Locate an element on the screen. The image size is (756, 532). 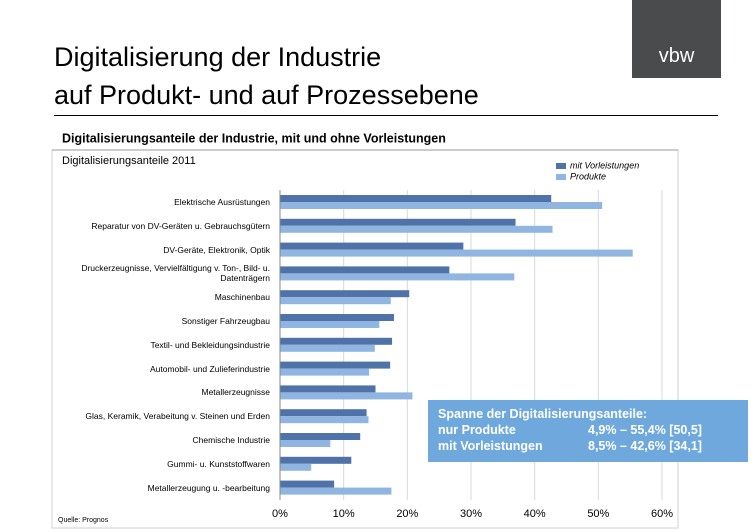
category-label: Chemische Industrie is located at coordinates (231, 440).